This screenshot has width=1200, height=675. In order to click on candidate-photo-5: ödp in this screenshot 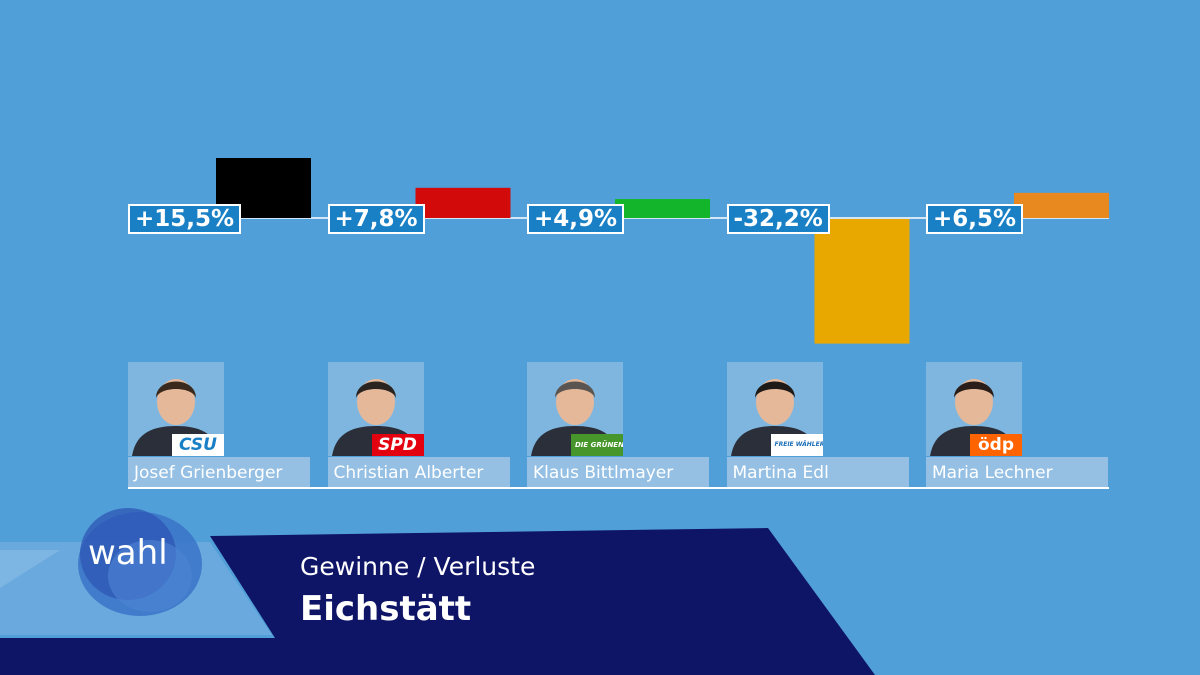, I will do `click(974, 409)`.